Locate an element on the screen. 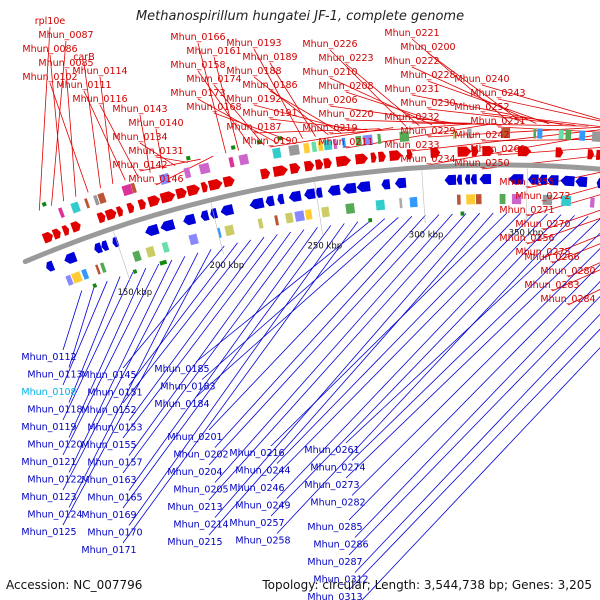 The width and height of the screenshot is (600, 600). forward-gene-label: Mhun_0208 is located at coordinates (345, 86).